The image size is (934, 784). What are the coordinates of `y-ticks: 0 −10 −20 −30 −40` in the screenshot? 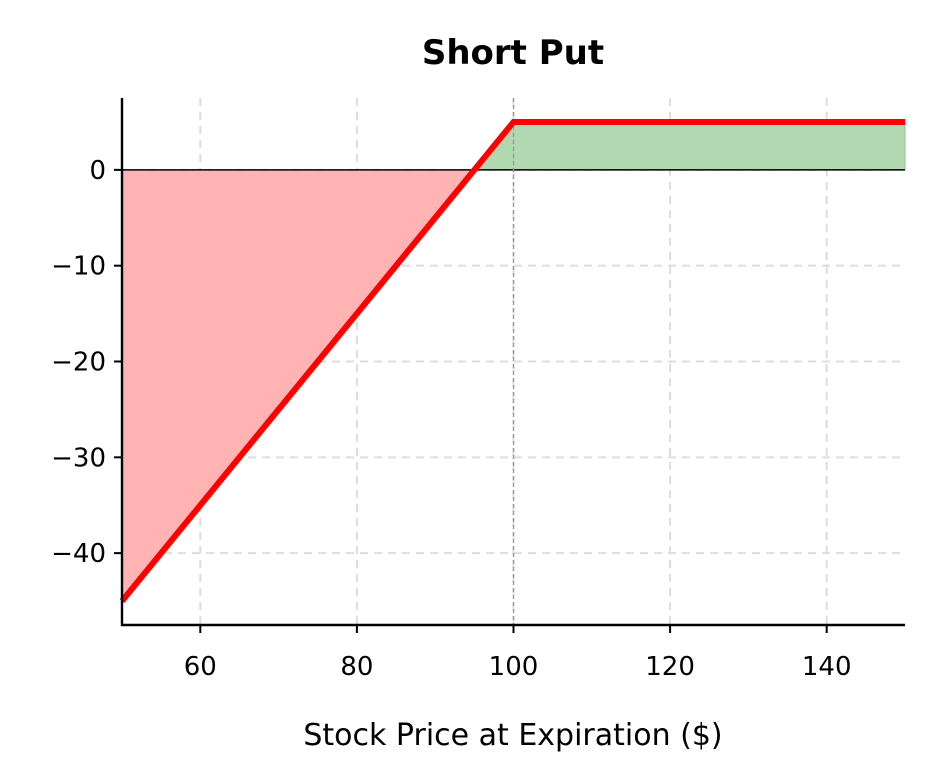 It's located at (86, 362).